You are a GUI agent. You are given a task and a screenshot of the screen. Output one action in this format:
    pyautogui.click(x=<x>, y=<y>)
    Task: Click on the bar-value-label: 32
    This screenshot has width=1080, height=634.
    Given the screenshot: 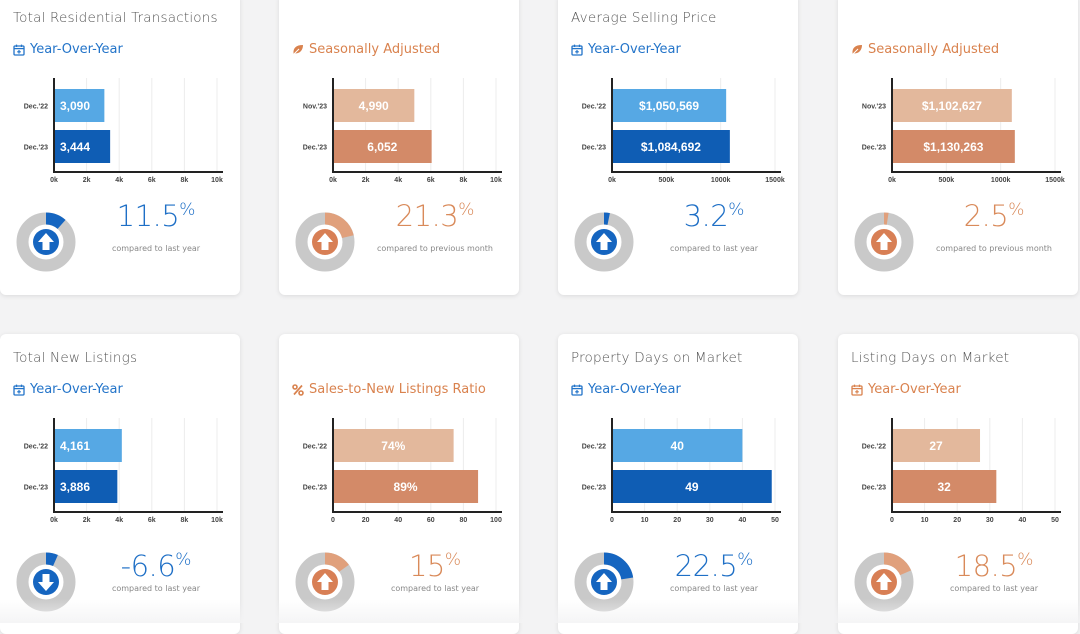 What is the action you would take?
    pyautogui.click(x=944, y=487)
    